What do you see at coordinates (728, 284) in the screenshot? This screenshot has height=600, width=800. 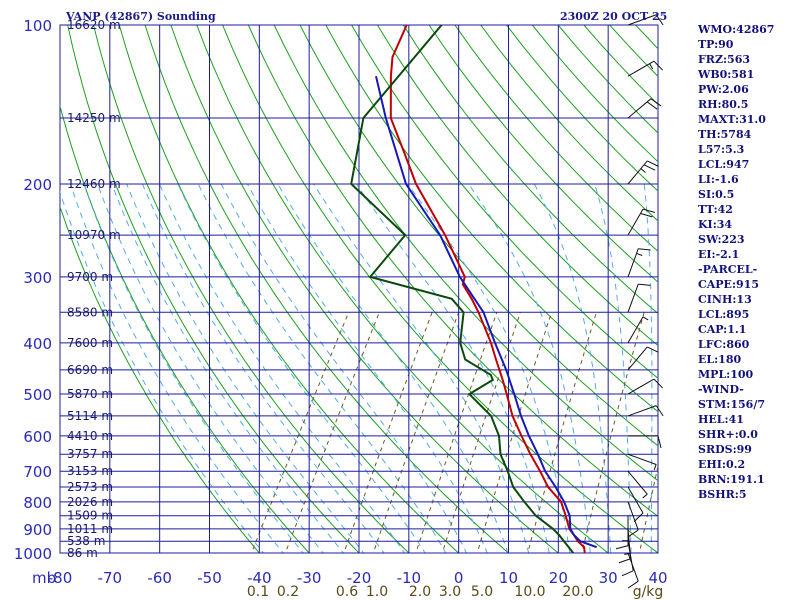 I see `index-item: CAPE:915` at bounding box center [728, 284].